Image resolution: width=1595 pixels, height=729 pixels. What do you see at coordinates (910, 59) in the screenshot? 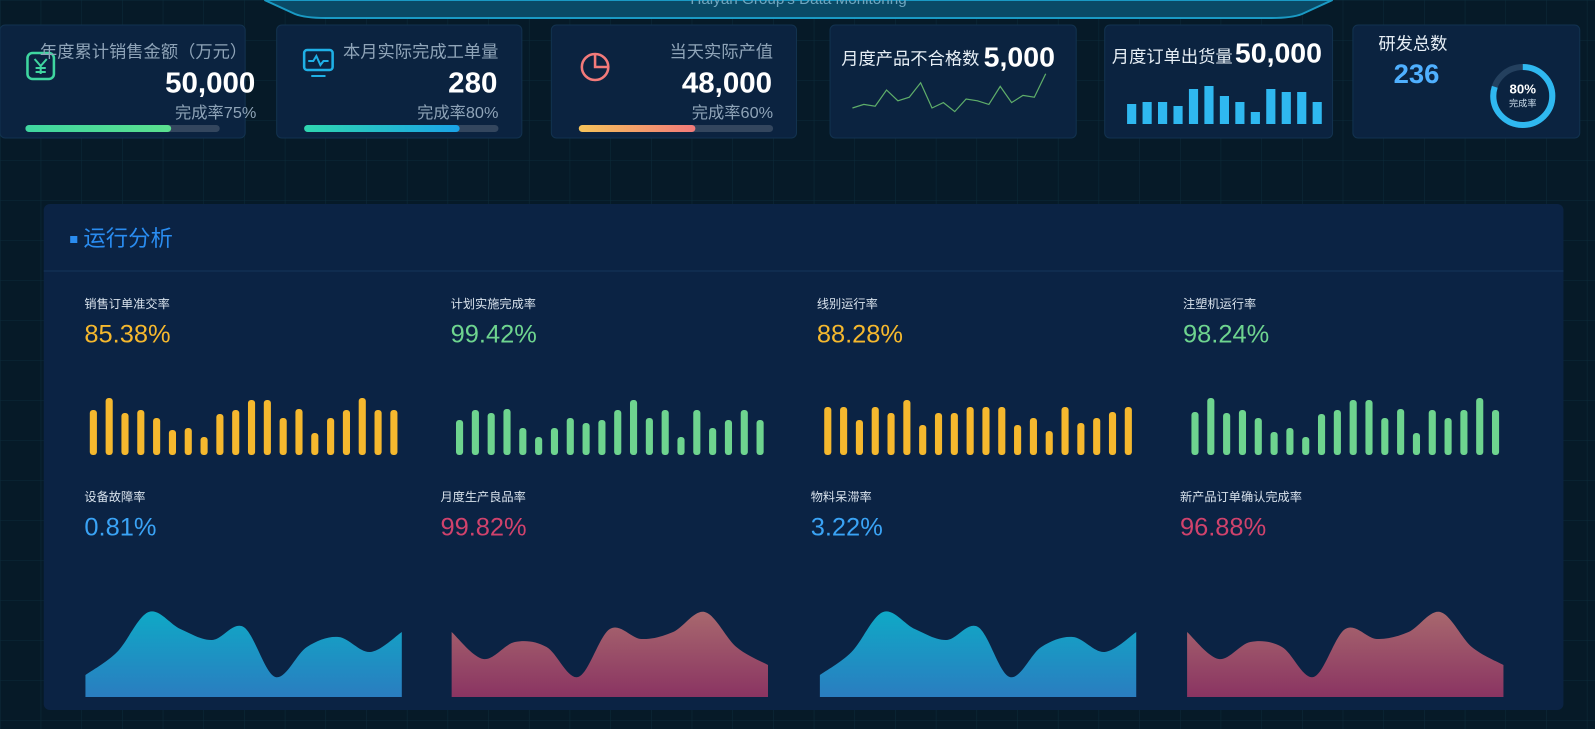
I see `mini-title: 月度产品不合格数` at bounding box center [910, 59].